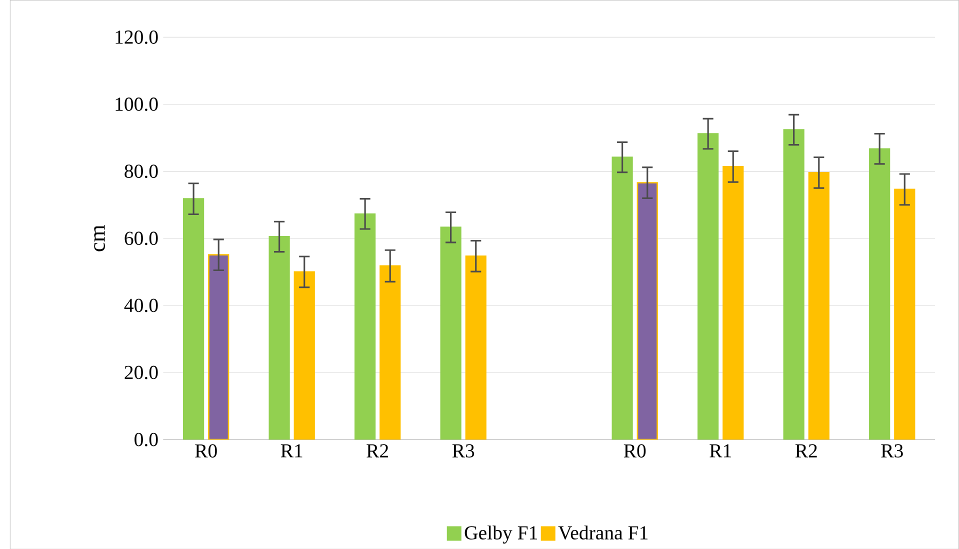 The image size is (959, 549). What do you see at coordinates (99, 238) in the screenshot?
I see `y-axis-title: cm` at bounding box center [99, 238].